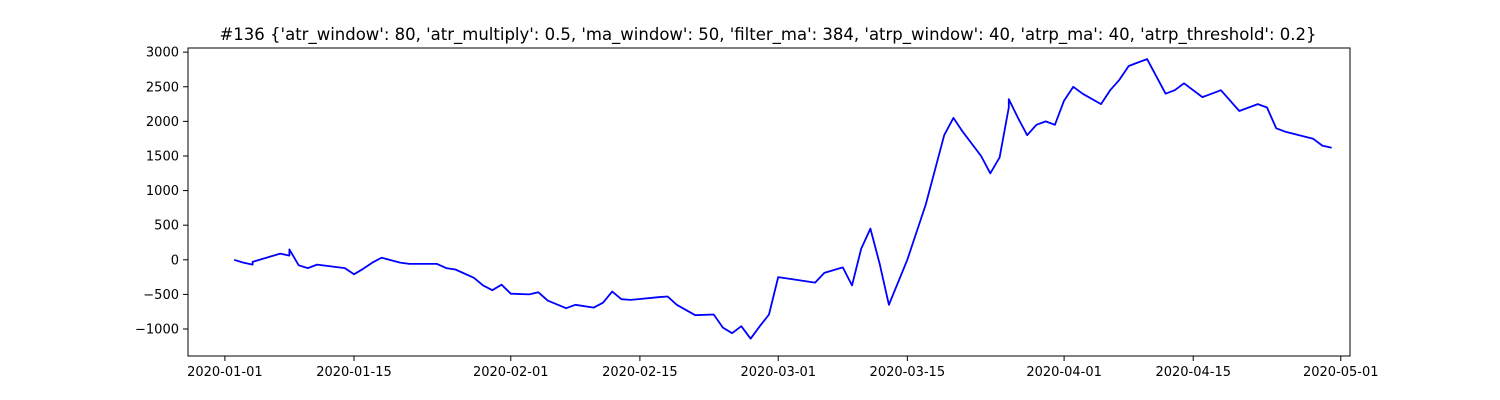 This screenshot has width=1500, height=400. What do you see at coordinates (1064, 372) in the screenshot?
I see `x-tick-label: 2020-04-01` at bounding box center [1064, 372].